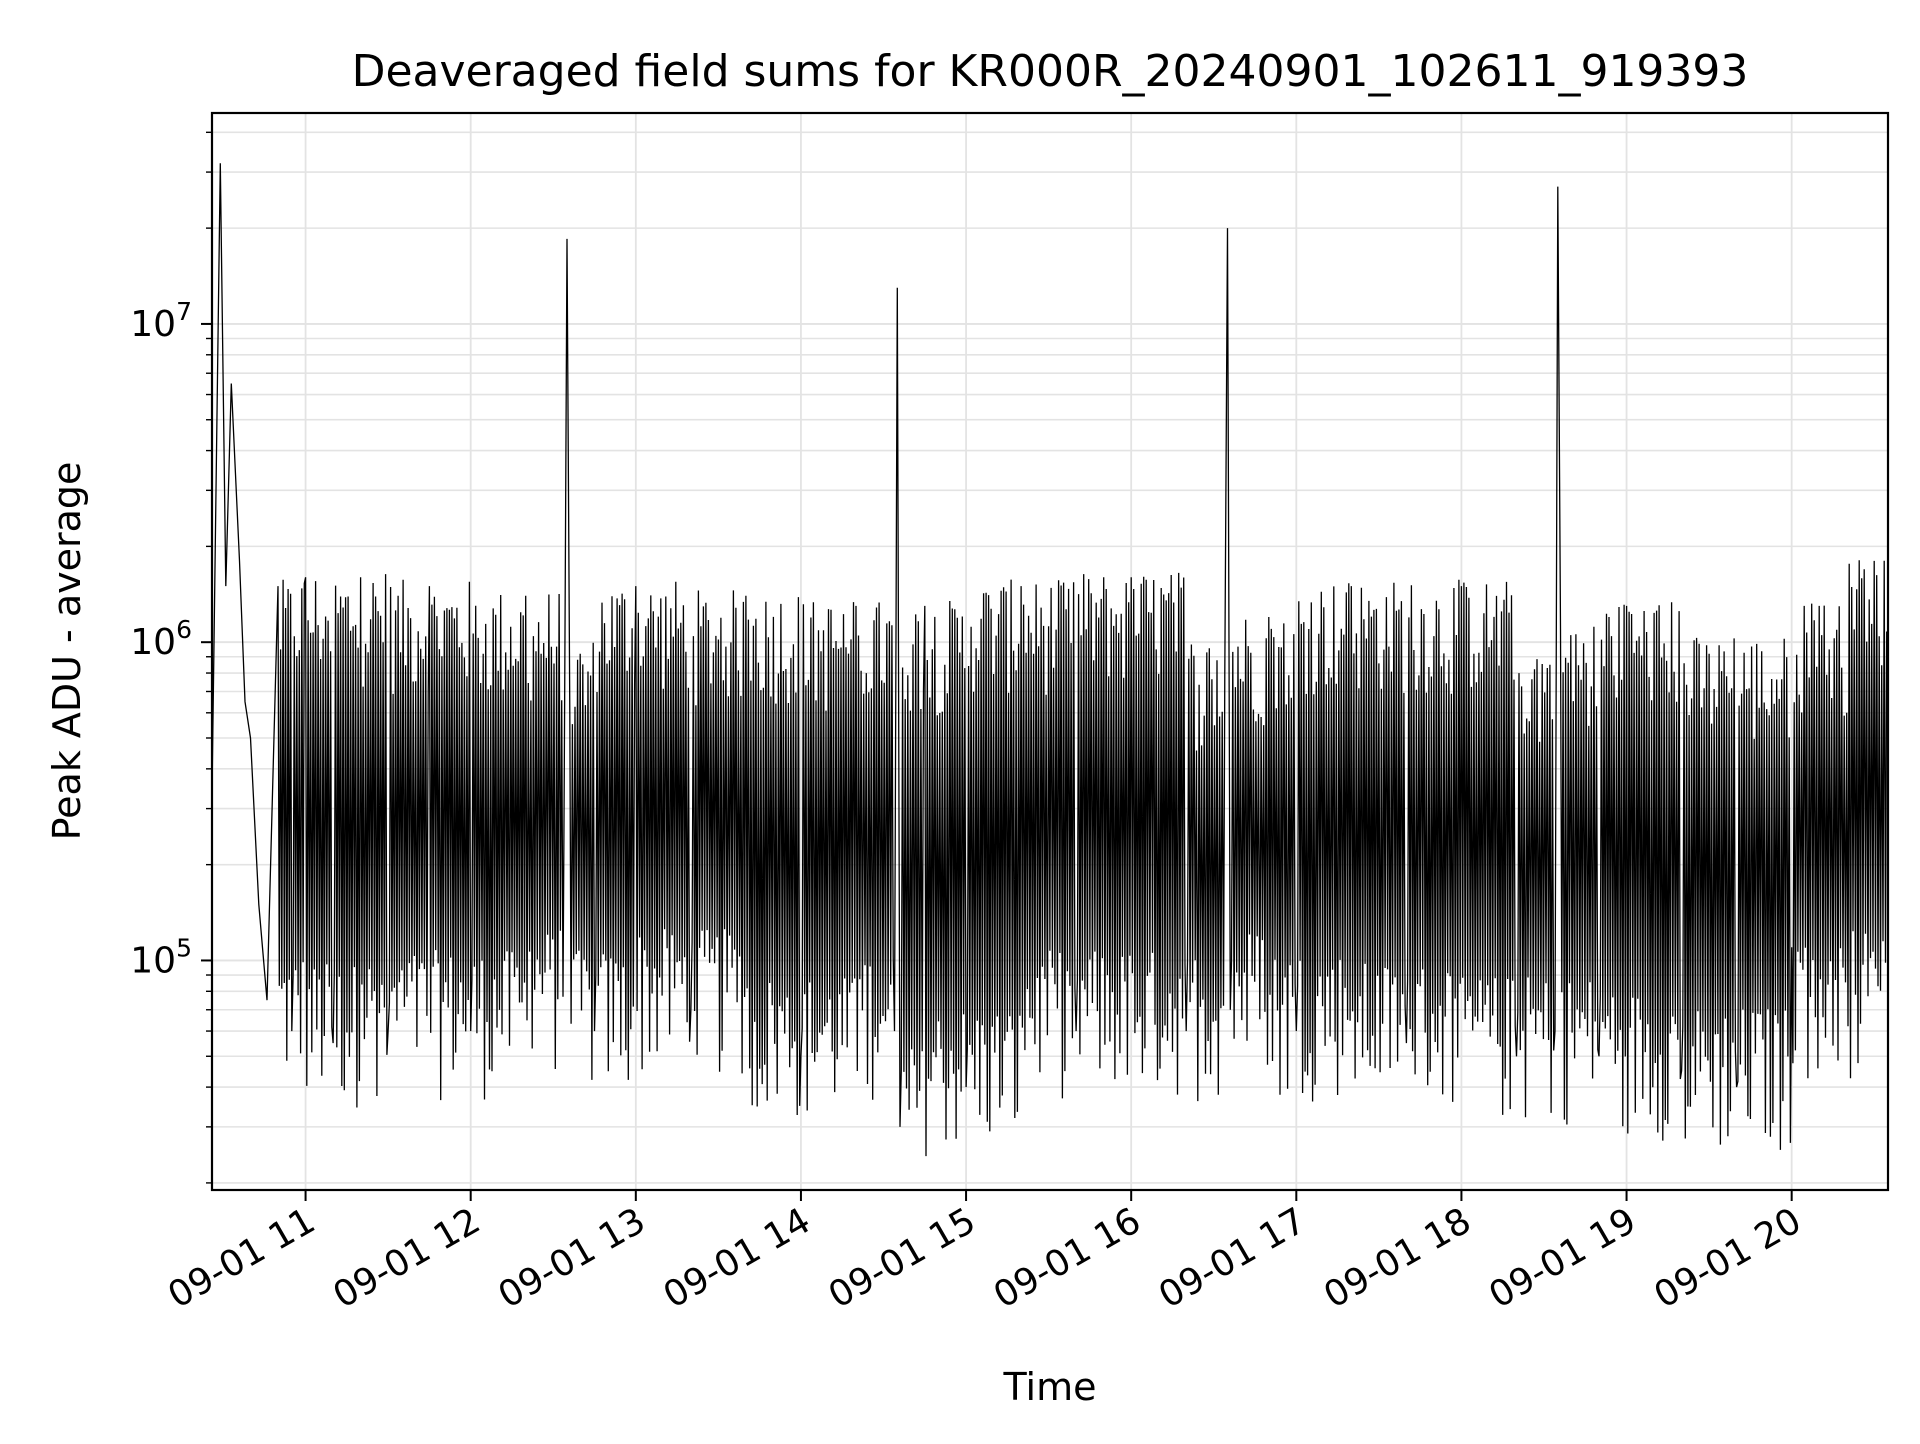 The height and width of the screenshot is (1444, 1920). Describe the element at coordinates (161, 639) in the screenshot. I see `y-tick-label: 10⁶` at that location.